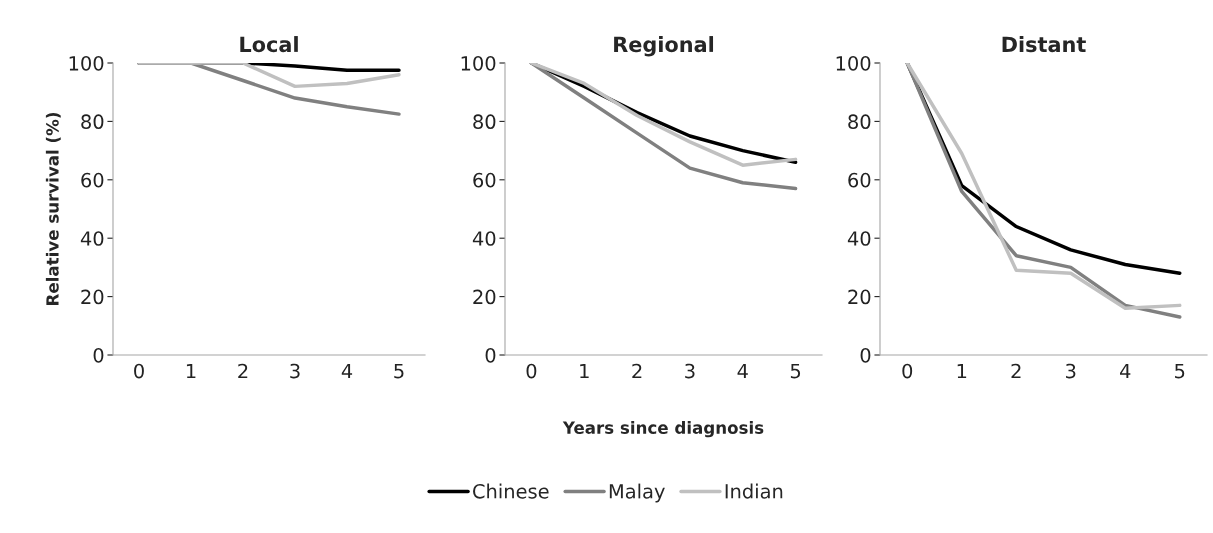 This screenshot has height=533, width=1213. What do you see at coordinates (1044, 44) in the screenshot?
I see `chart-title: Distant` at bounding box center [1044, 44].